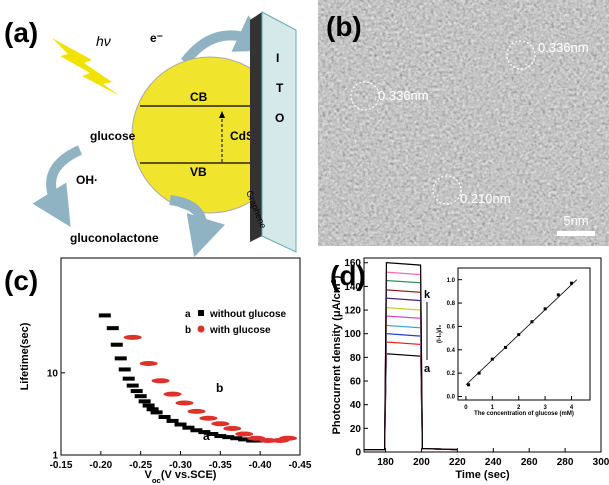  Describe the element at coordinates (451, 398) in the screenshot. I see `y-tick-label: 0.0` at that location.